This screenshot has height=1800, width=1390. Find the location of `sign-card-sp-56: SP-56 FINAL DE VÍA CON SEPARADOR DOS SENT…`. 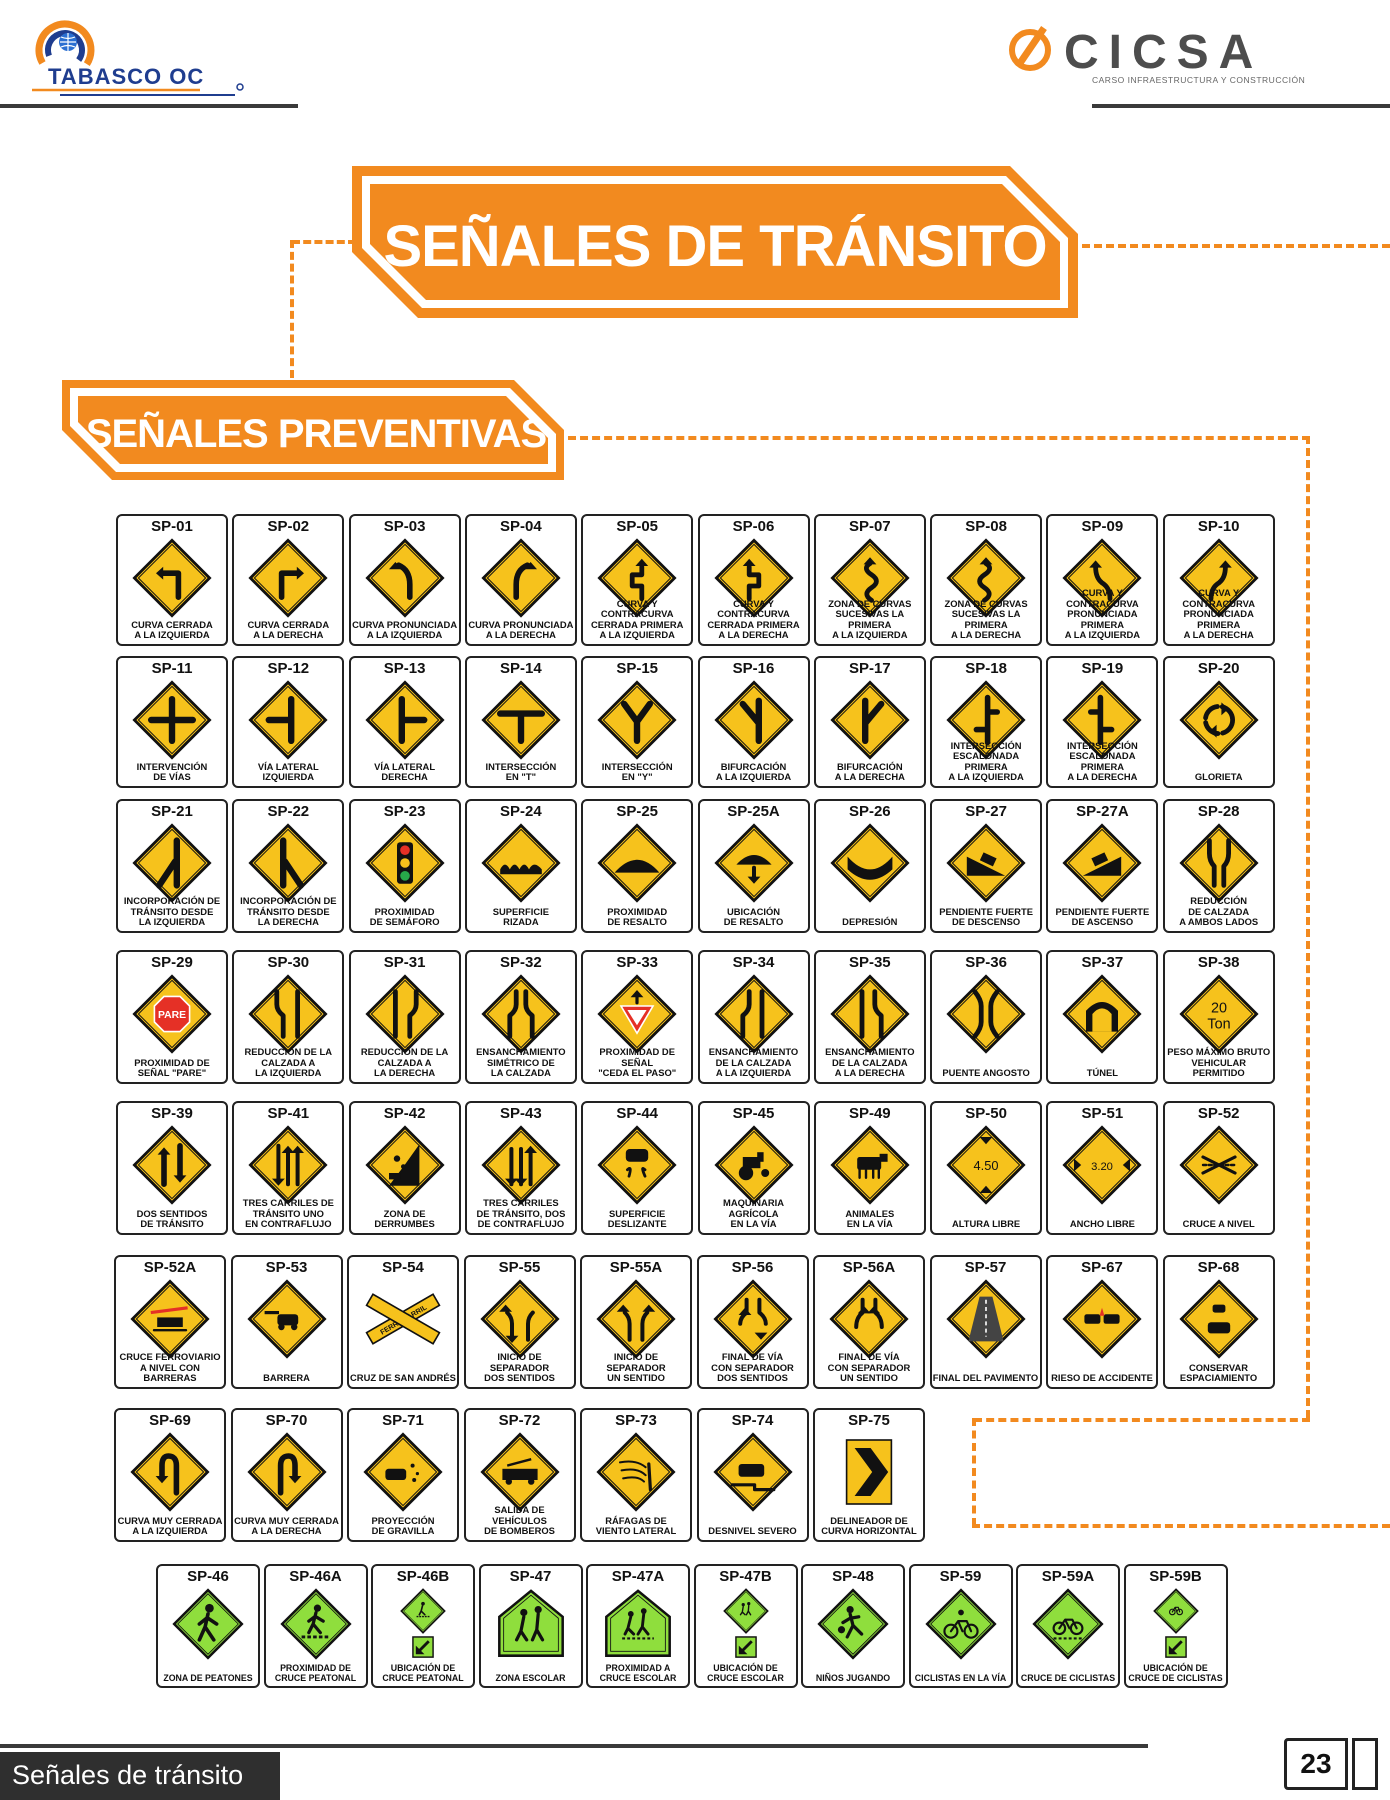

sign-card-sp-56: SP-56 FINAL DE VÍA CON SEPARADOR DOS SENT… is located at coordinates (752, 1322).